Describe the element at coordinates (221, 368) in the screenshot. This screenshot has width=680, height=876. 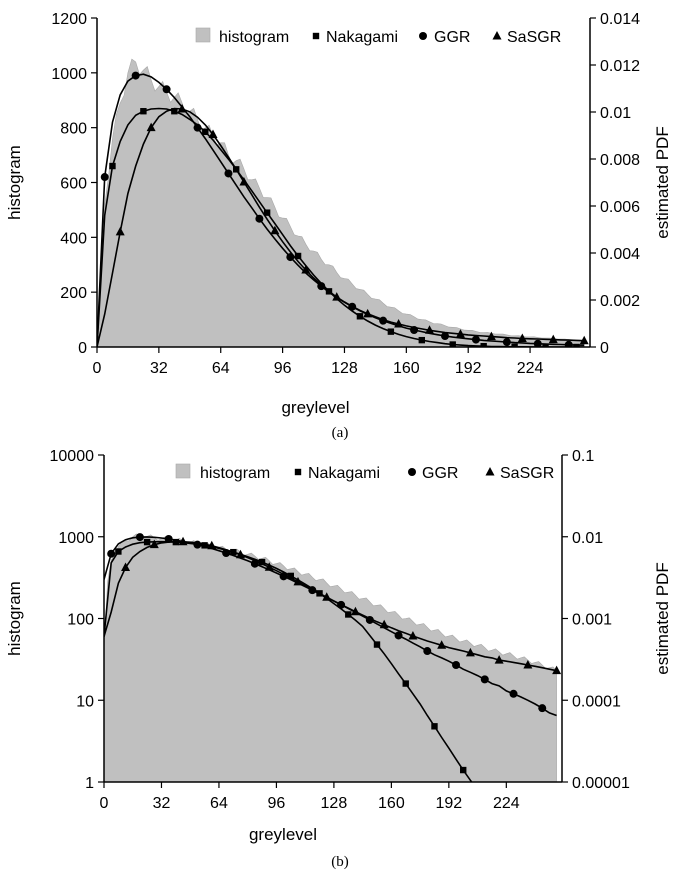
I see `x-tick-label: 64` at that location.